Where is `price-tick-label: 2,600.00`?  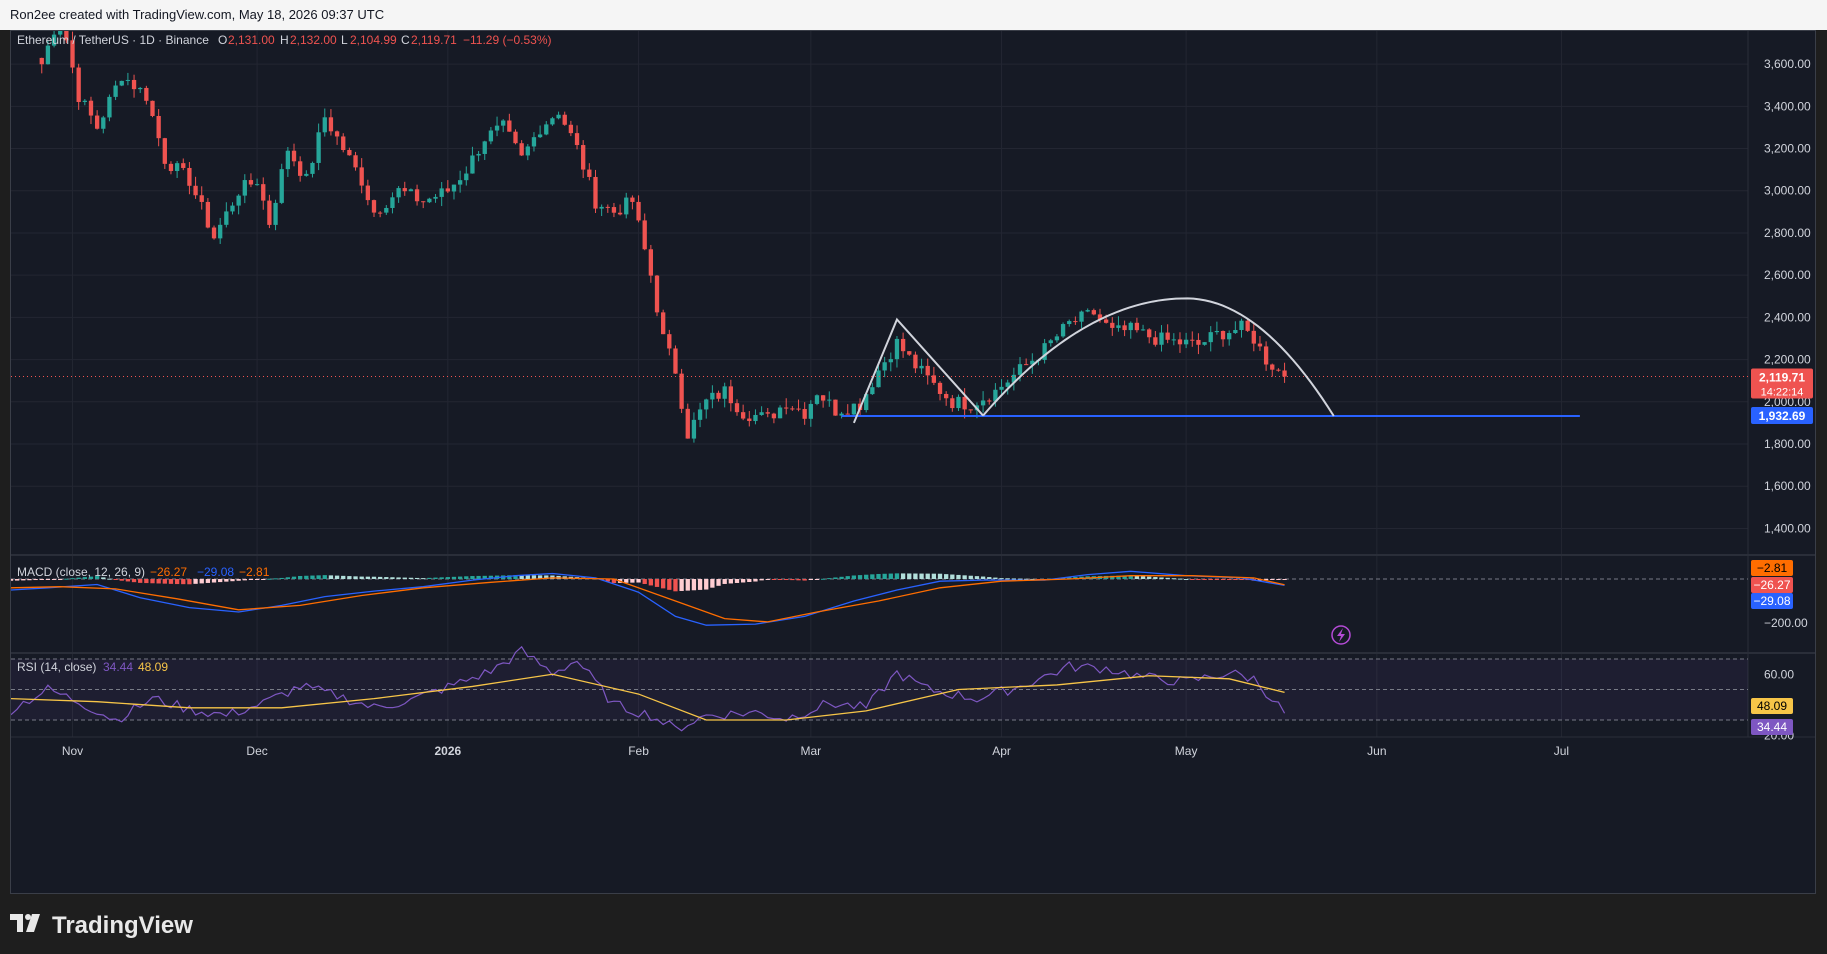 price-tick-label: 2,600.00 is located at coordinates (1787, 275).